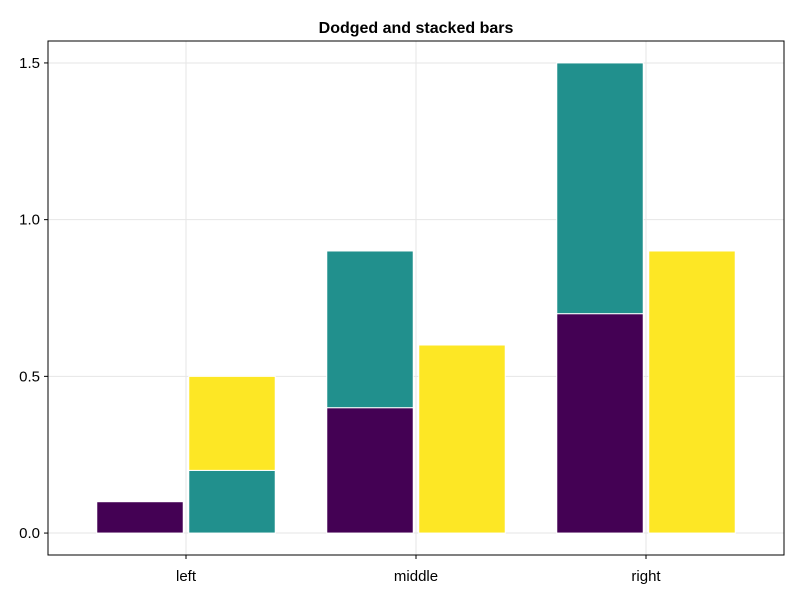 Image resolution: width=800 pixels, height=600 pixels. Describe the element at coordinates (29, 63) in the screenshot. I see `y-tick-label: 1.5` at that location.